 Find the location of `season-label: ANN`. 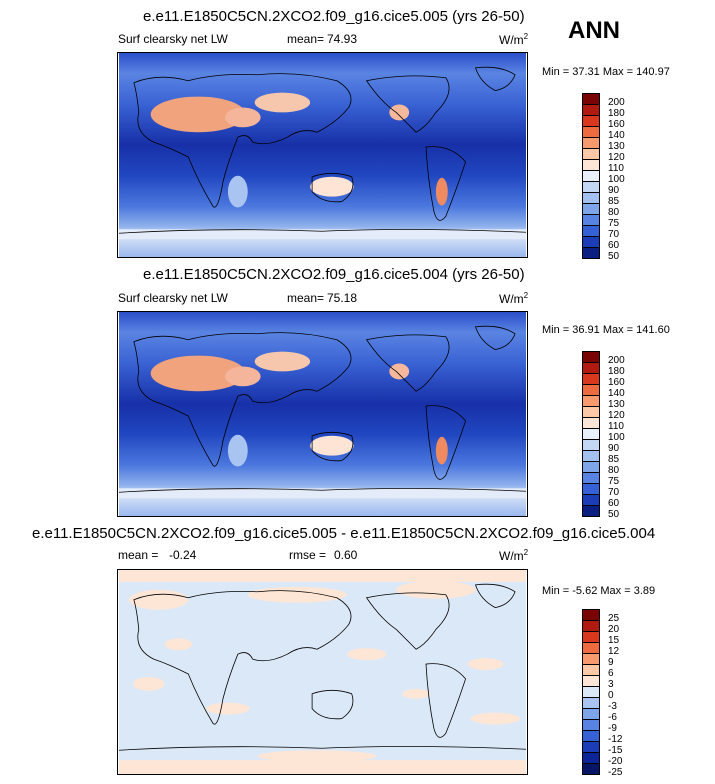

season-label: ANN is located at coordinates (594, 30).